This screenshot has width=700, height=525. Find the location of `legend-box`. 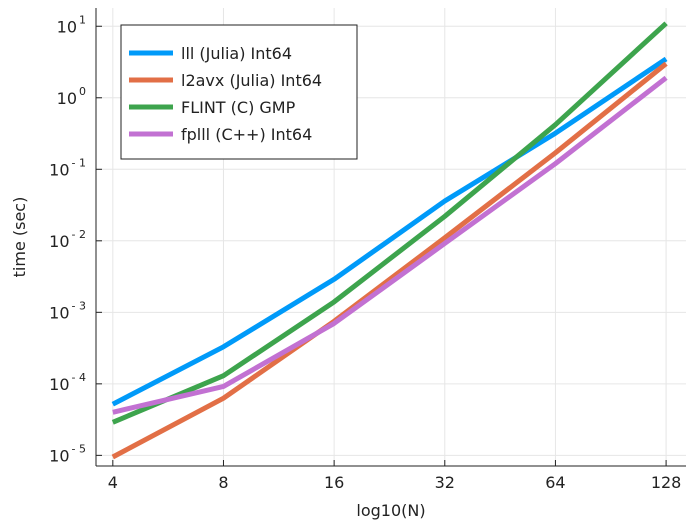

legend-box is located at coordinates (239, 92).